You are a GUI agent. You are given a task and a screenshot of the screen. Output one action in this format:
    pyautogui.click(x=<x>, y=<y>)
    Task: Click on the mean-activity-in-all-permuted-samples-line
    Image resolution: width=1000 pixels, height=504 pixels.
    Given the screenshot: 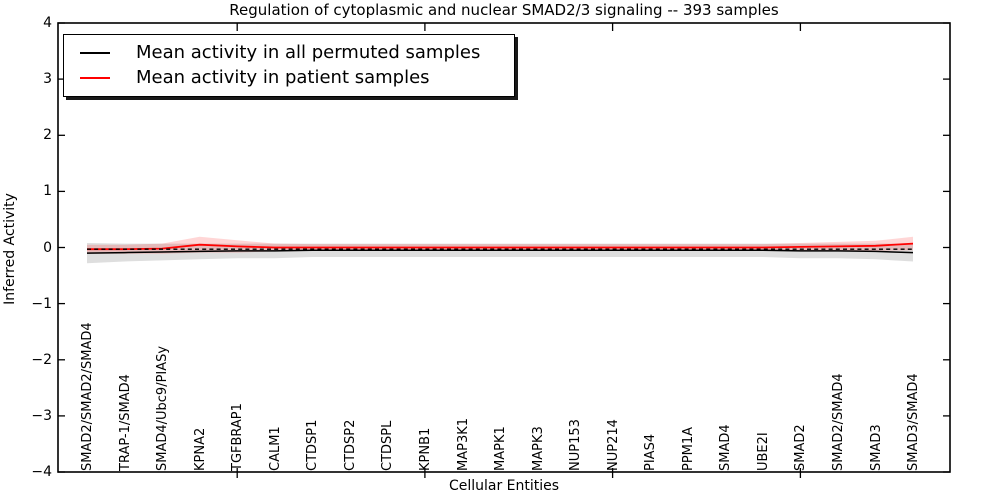 What is the action you would take?
    pyautogui.click(x=500, y=251)
    